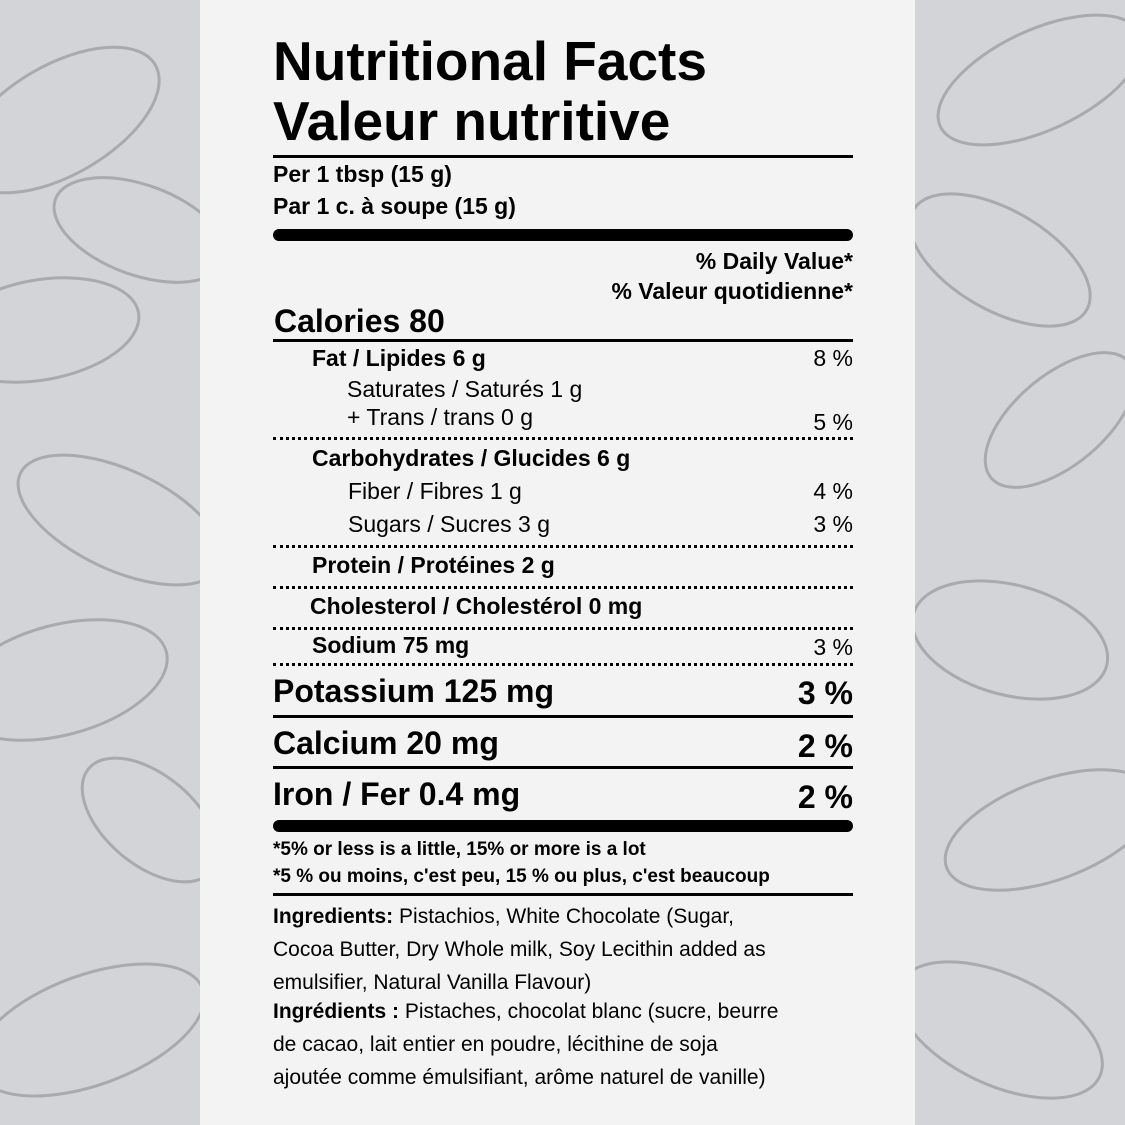 The image size is (1125, 1125). Describe the element at coordinates (449, 524) in the screenshot. I see `sugars-label: Sugars / Sucres 3 g` at that location.